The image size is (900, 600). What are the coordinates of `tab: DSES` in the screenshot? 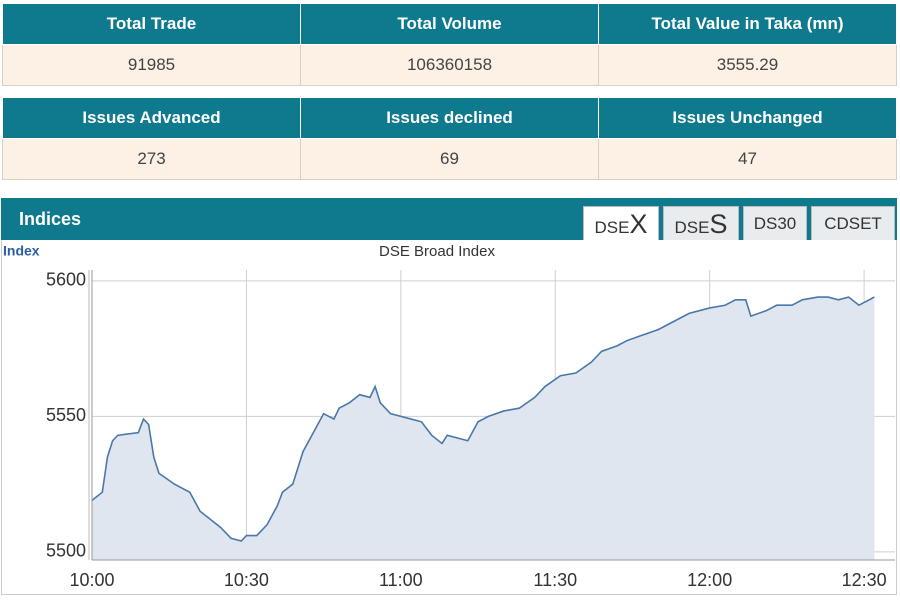 It's located at (701, 223).